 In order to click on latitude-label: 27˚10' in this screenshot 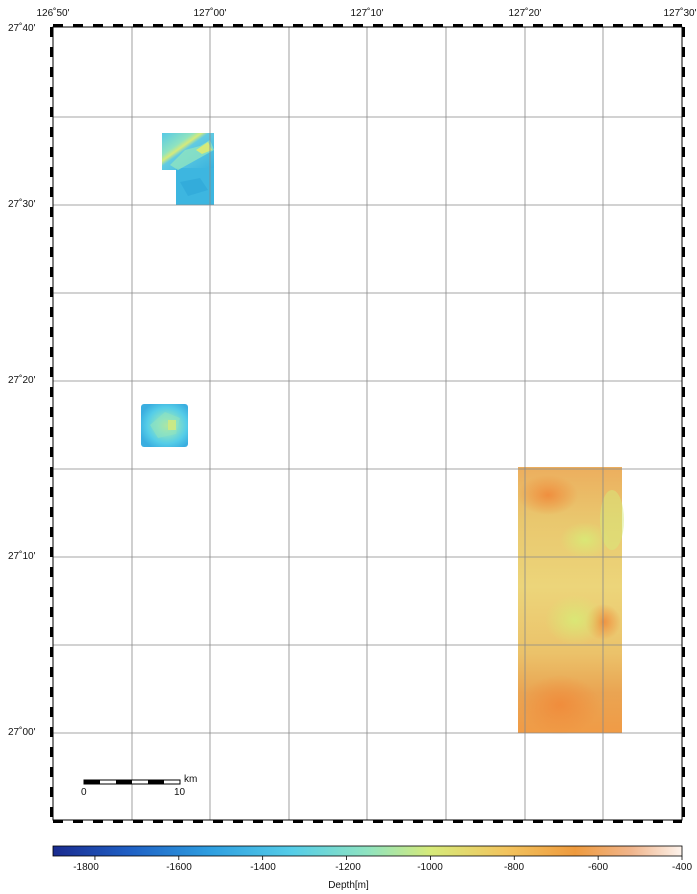, I will do `click(22, 556)`.